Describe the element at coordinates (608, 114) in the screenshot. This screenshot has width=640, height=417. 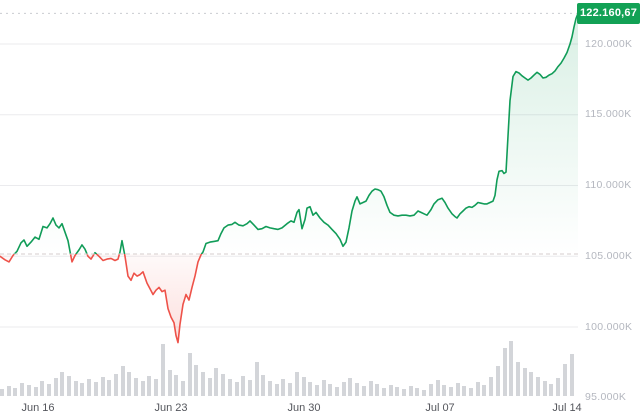
I see `price-tick-label: 115.000K` at that location.